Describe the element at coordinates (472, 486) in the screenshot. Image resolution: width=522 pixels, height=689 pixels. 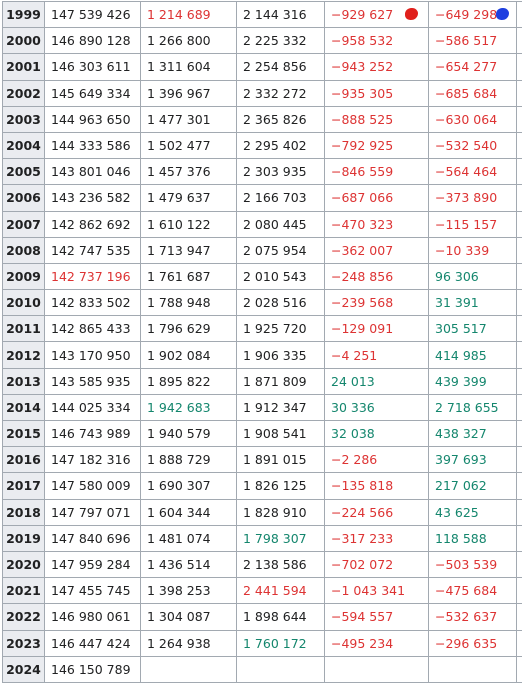
I see `value-cell: 217 062` at that location.